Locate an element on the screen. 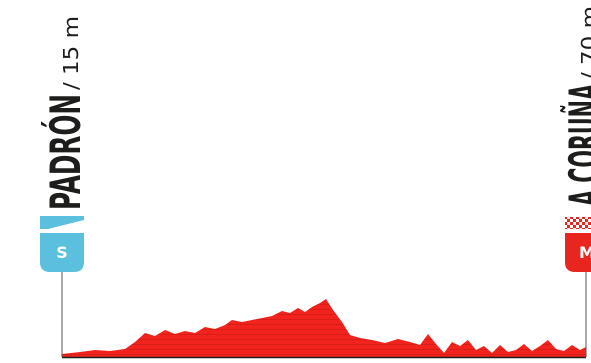 The width and height of the screenshot is (591, 363). start-badge is located at coordinates (62, 252).